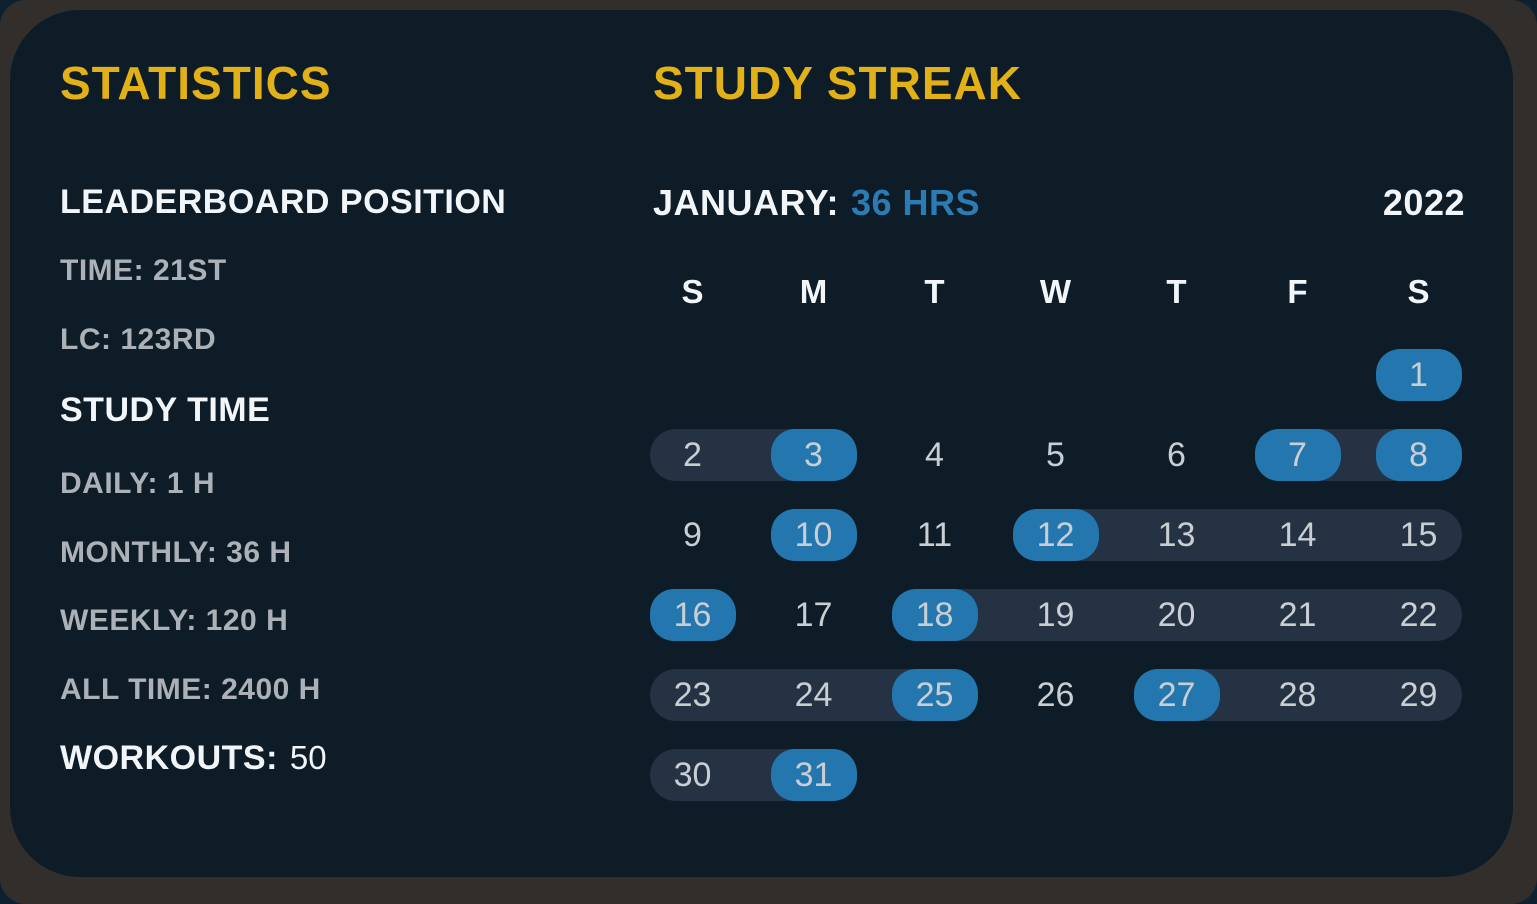  Describe the element at coordinates (692, 454) in the screenshot. I see `day-cell: 2` at that location.